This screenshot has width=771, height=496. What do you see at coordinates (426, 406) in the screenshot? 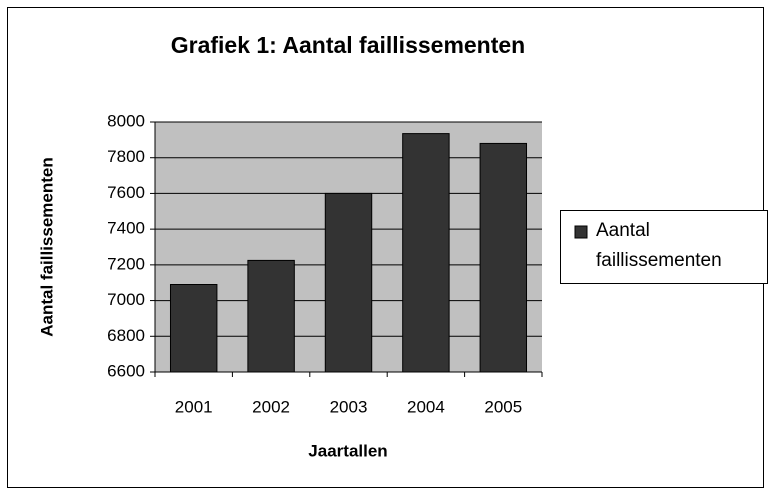
I see `x-tick-label: 2004` at bounding box center [426, 406].